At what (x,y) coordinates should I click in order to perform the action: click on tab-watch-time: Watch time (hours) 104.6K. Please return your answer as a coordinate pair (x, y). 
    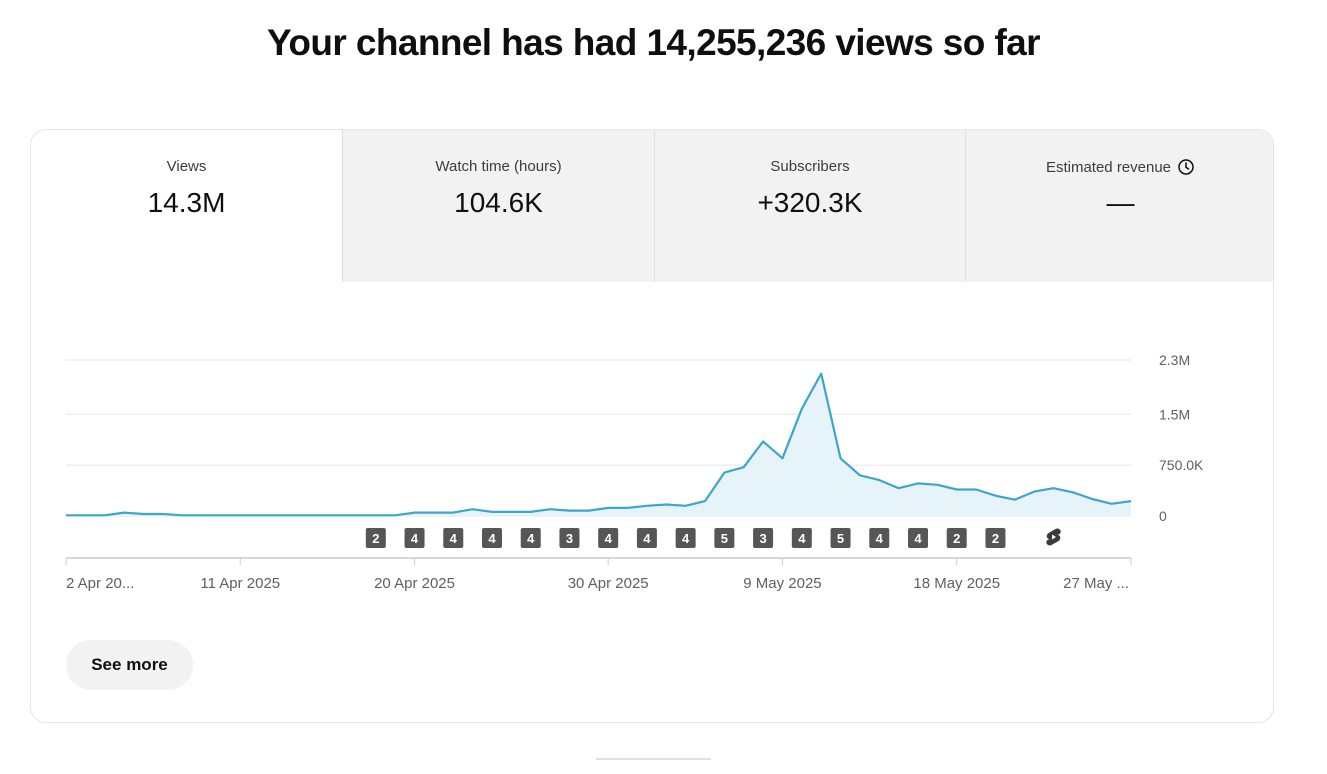
    Looking at the image, I should click on (498, 206).